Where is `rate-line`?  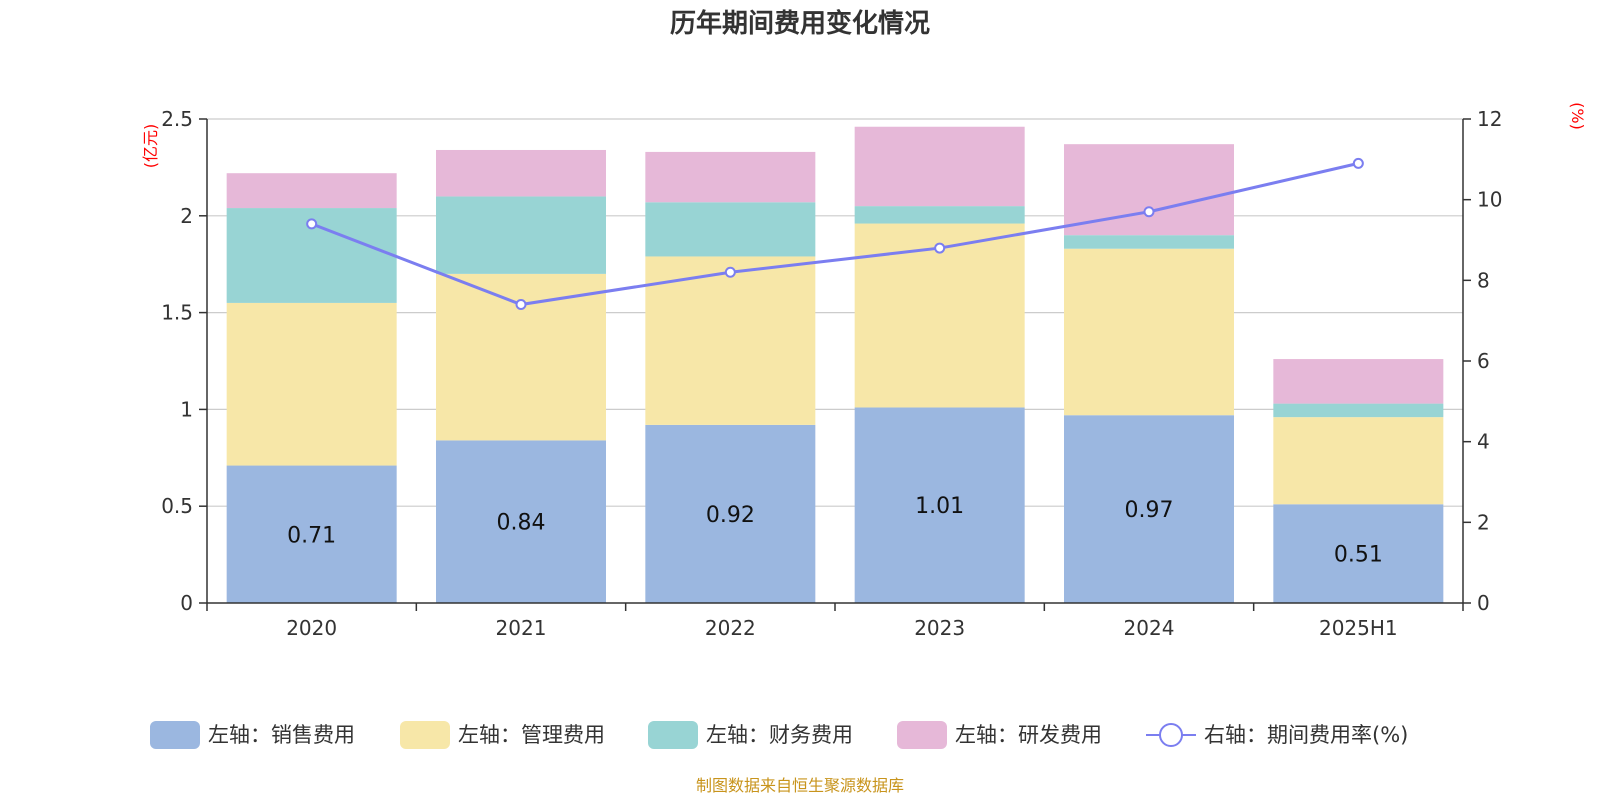
rate-line is located at coordinates (835, 234).